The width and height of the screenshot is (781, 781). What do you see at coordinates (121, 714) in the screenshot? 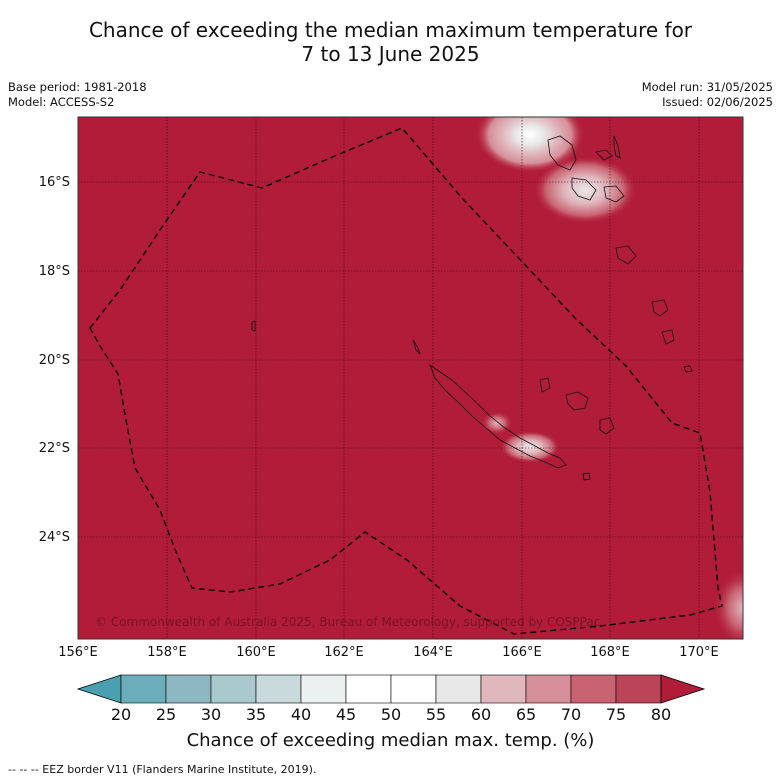
I see `colorbar-tick: 20` at bounding box center [121, 714].